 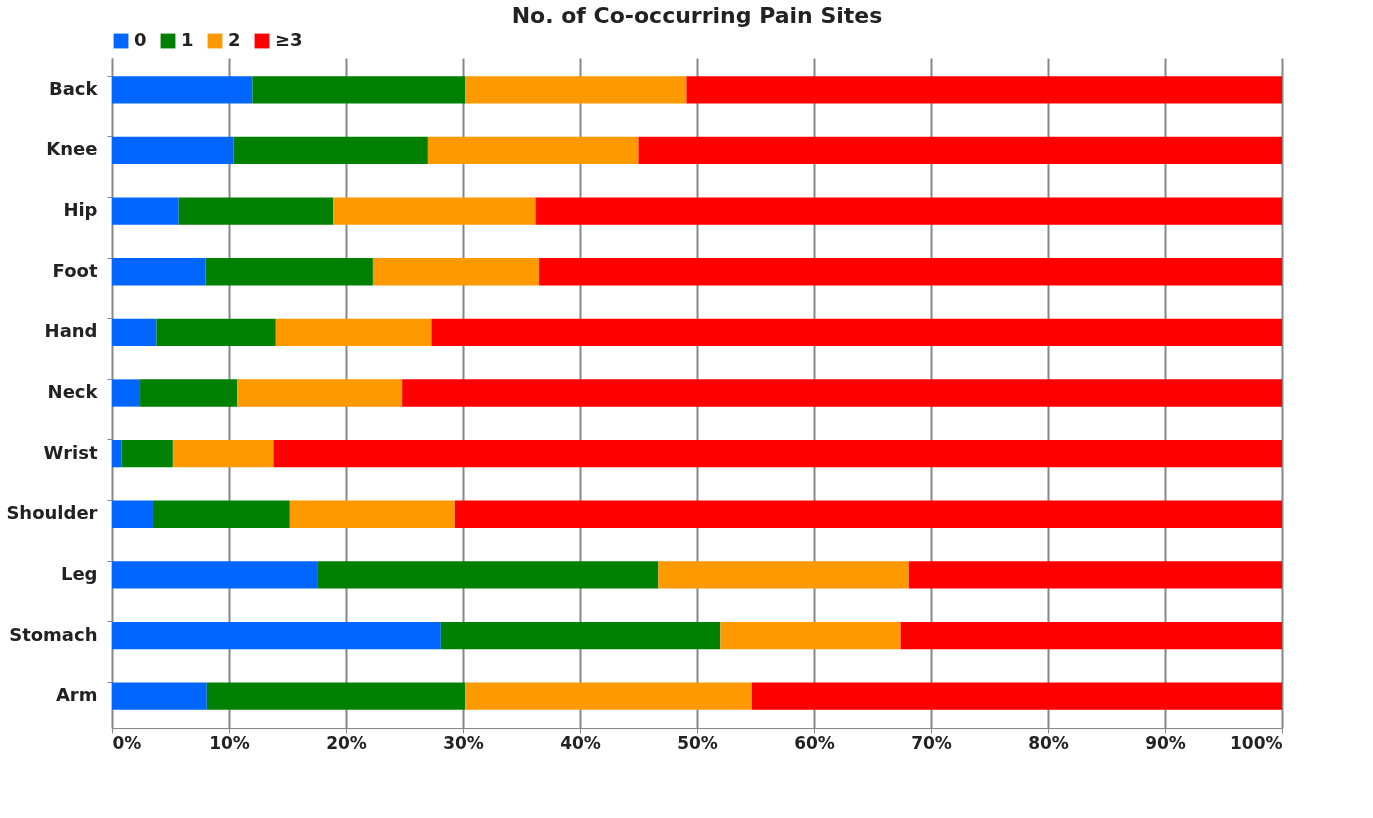 I want to click on x-tick-label: 40%, so click(x=580, y=742).